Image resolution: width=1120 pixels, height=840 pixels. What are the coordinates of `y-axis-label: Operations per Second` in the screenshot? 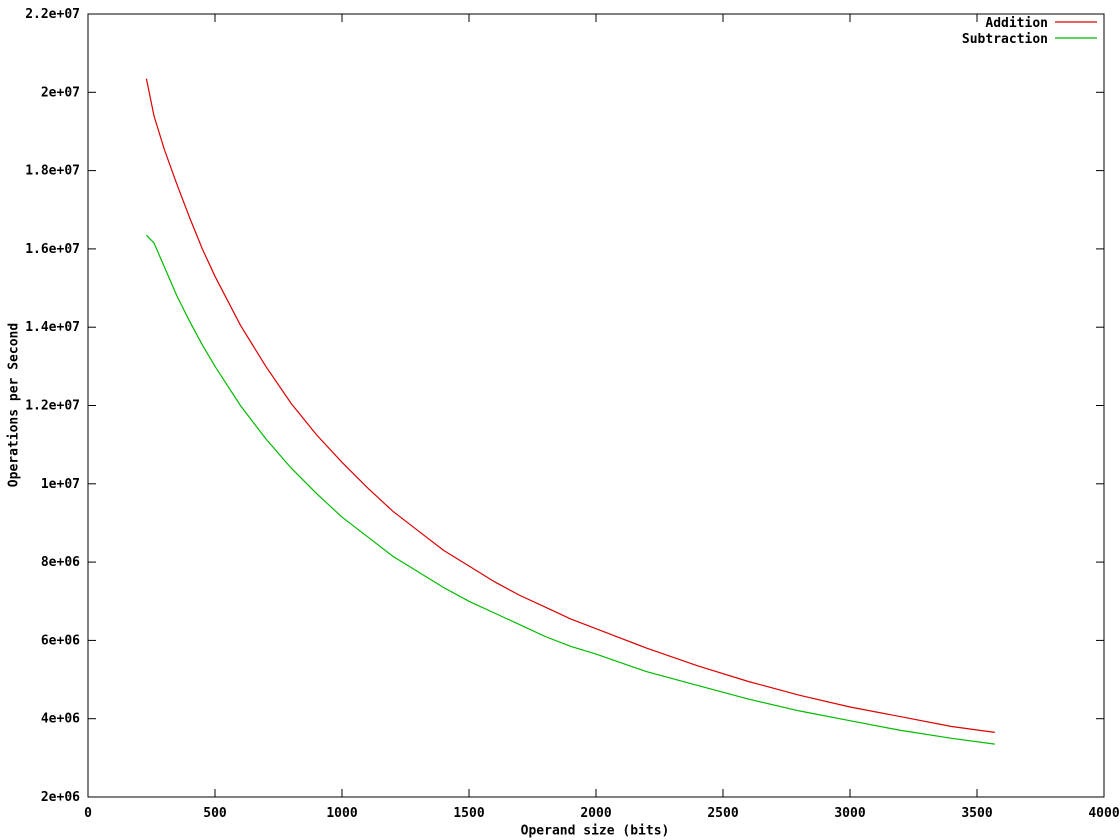 It's located at (14, 405).